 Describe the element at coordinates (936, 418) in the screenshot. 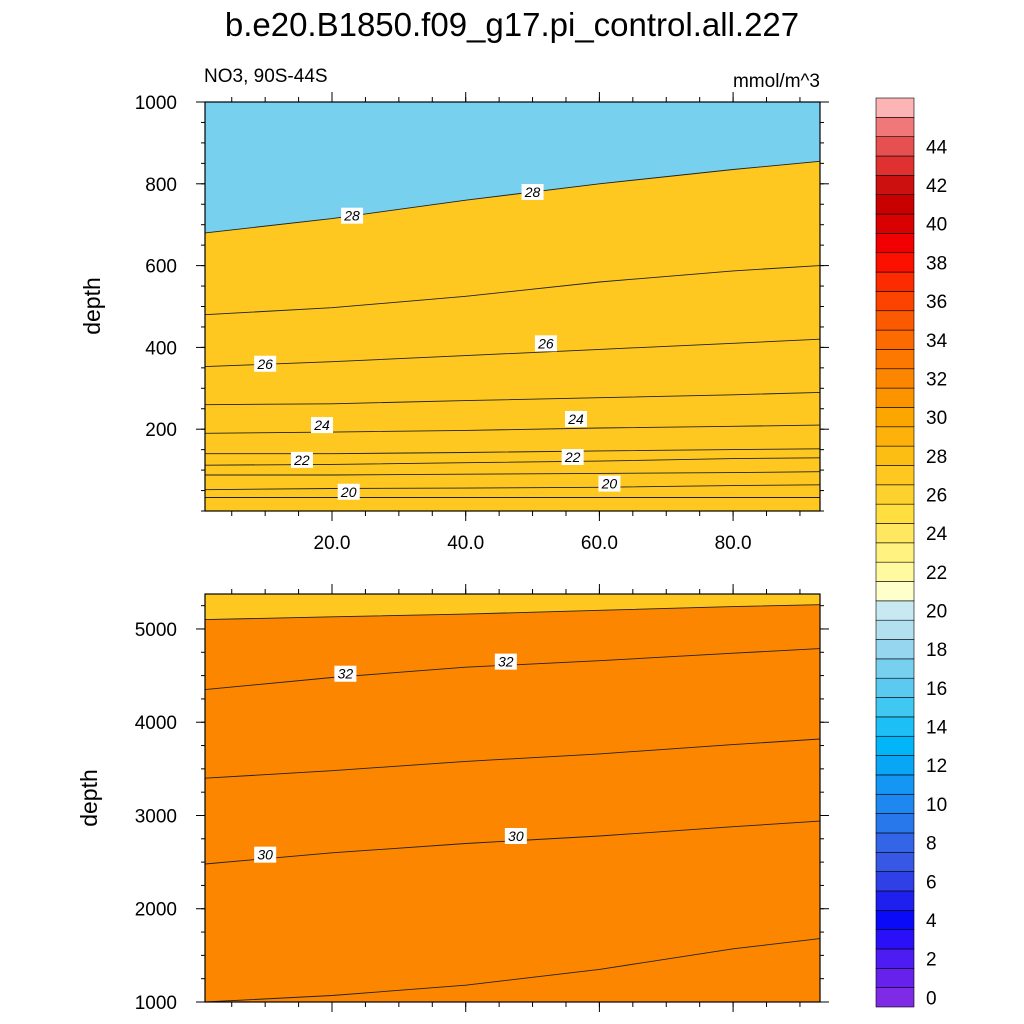

I see `colorbar-label: 30` at that location.